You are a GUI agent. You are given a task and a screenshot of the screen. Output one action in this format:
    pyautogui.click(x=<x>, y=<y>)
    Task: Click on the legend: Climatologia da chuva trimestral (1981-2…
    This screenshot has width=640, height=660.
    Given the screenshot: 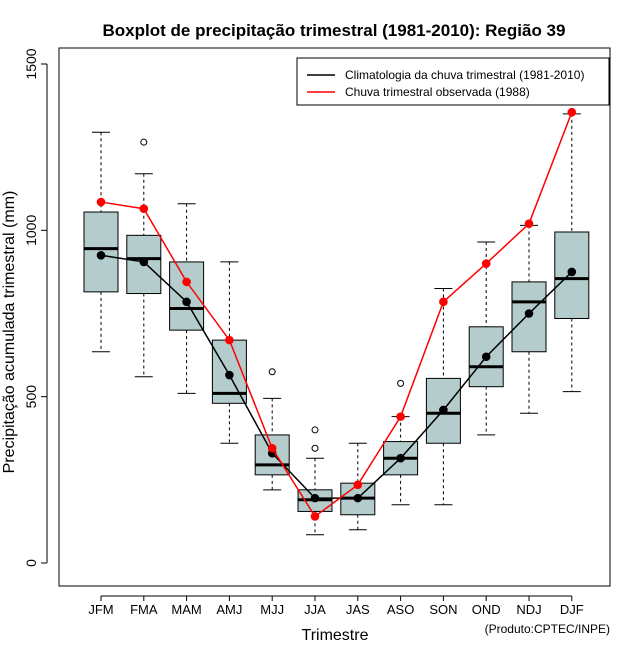 What is the action you would take?
    pyautogui.click(x=453, y=81)
    